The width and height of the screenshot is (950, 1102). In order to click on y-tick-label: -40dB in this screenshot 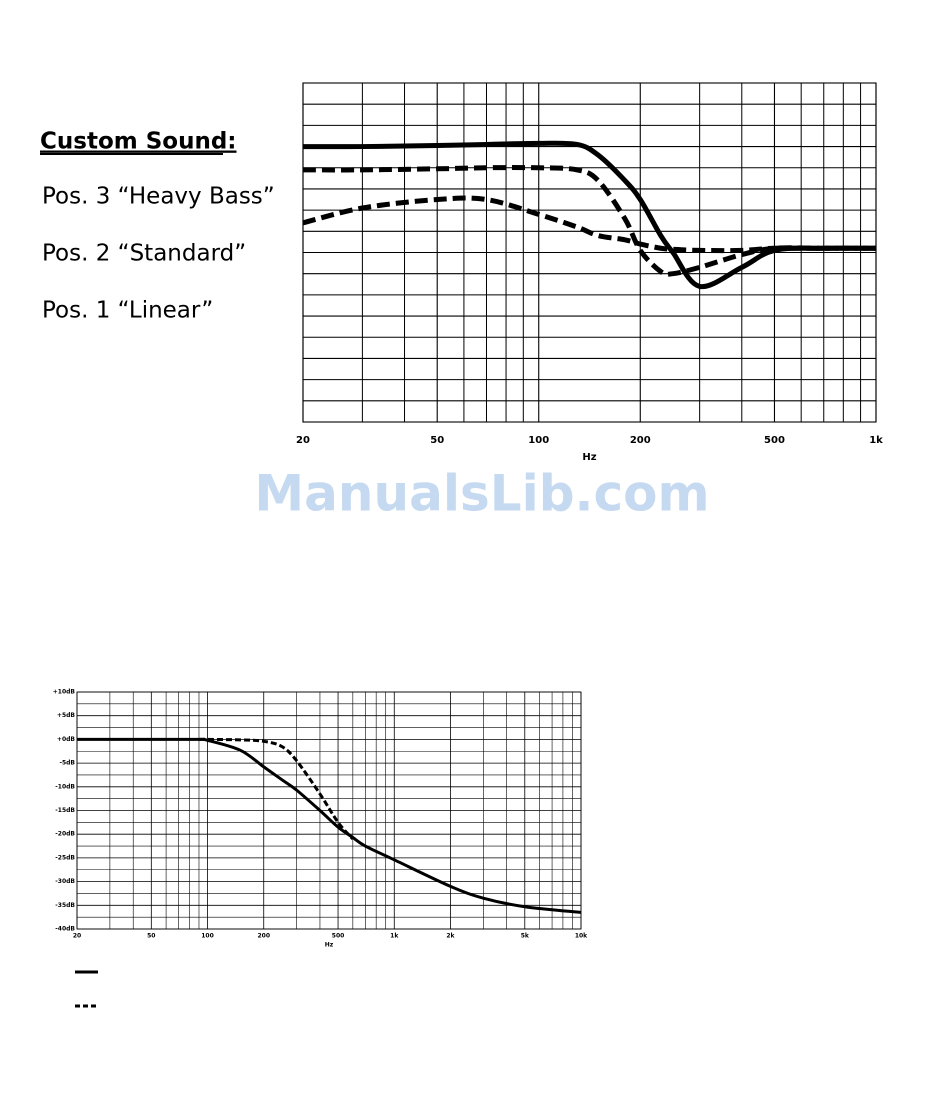, I will do `click(65, 929)`.